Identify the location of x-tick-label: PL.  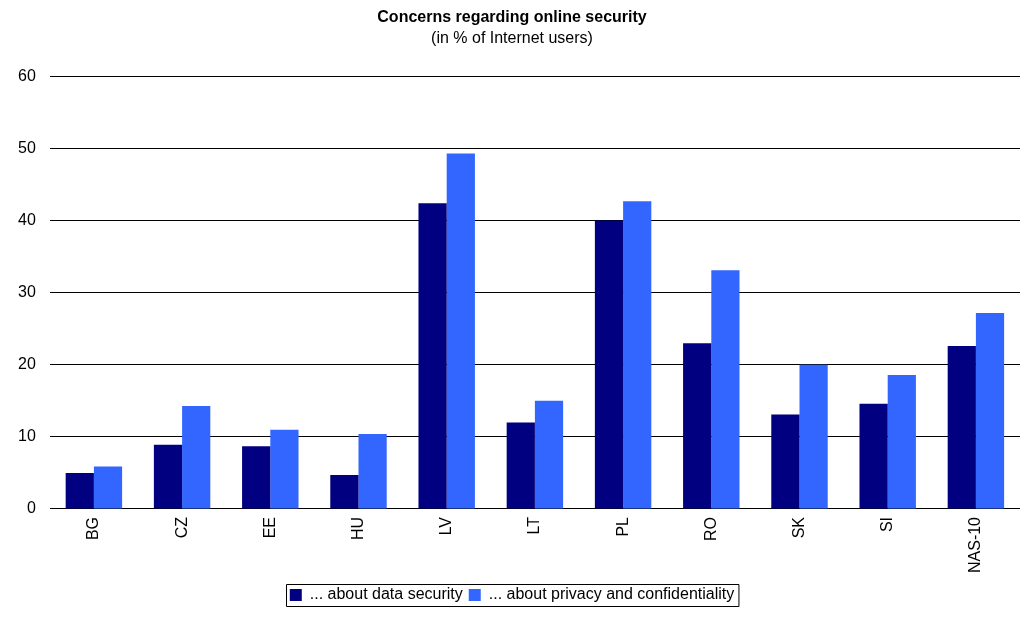
(622, 526).